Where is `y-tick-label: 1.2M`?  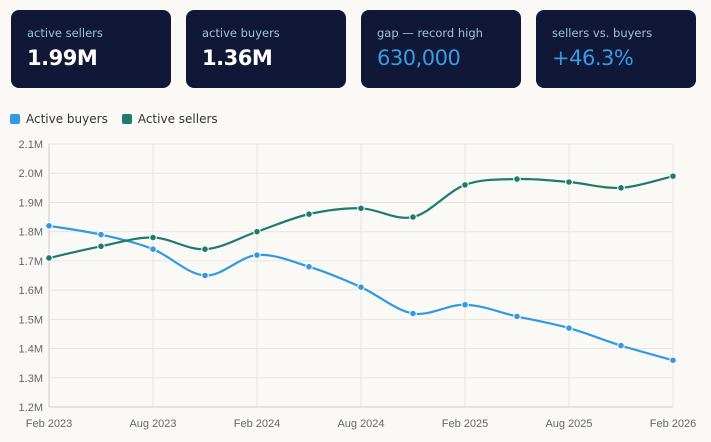
y-tick-label: 1.2M is located at coordinates (31, 408).